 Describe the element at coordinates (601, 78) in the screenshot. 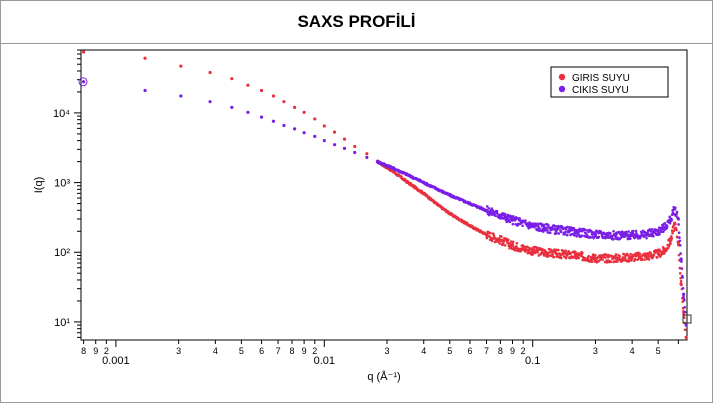

I see `legend-label: GIRIS SUYU` at that location.